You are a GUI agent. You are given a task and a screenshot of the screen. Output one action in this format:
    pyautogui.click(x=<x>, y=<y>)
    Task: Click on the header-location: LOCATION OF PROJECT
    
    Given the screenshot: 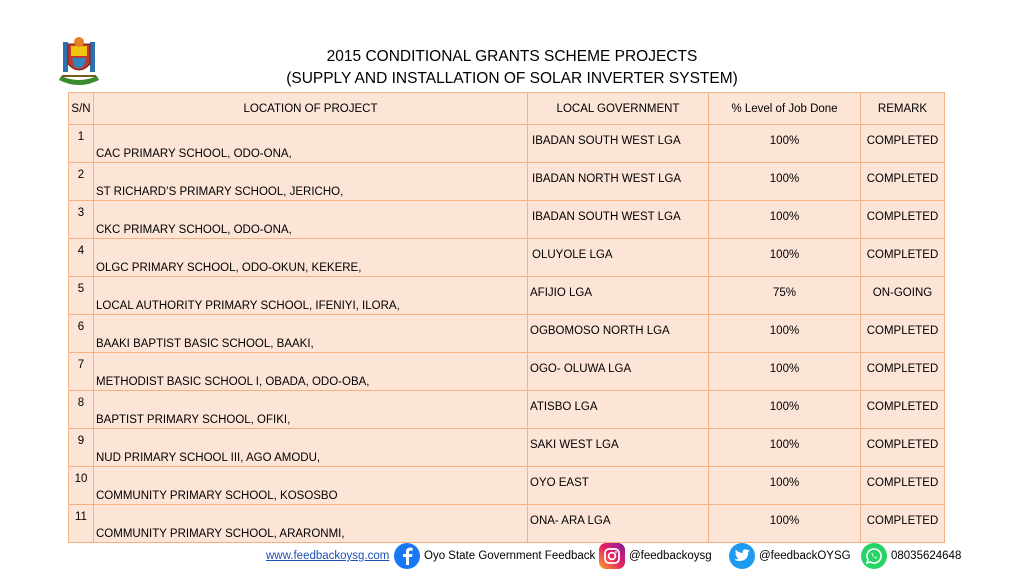 What is the action you would take?
    pyautogui.click(x=310, y=108)
    